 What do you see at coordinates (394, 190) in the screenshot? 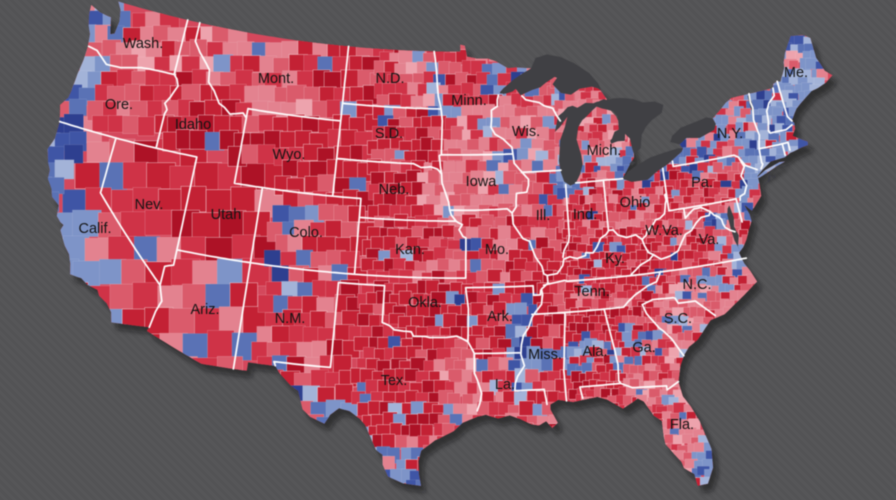
I see `svg-text: Neb.` at bounding box center [394, 190].